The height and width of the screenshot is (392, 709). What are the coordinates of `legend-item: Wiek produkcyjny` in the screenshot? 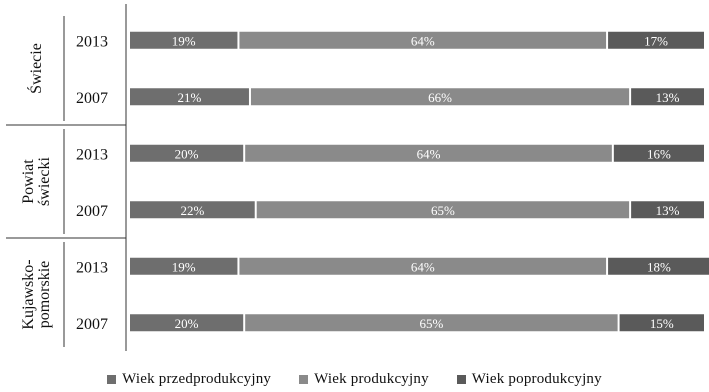 It's located at (364, 379).